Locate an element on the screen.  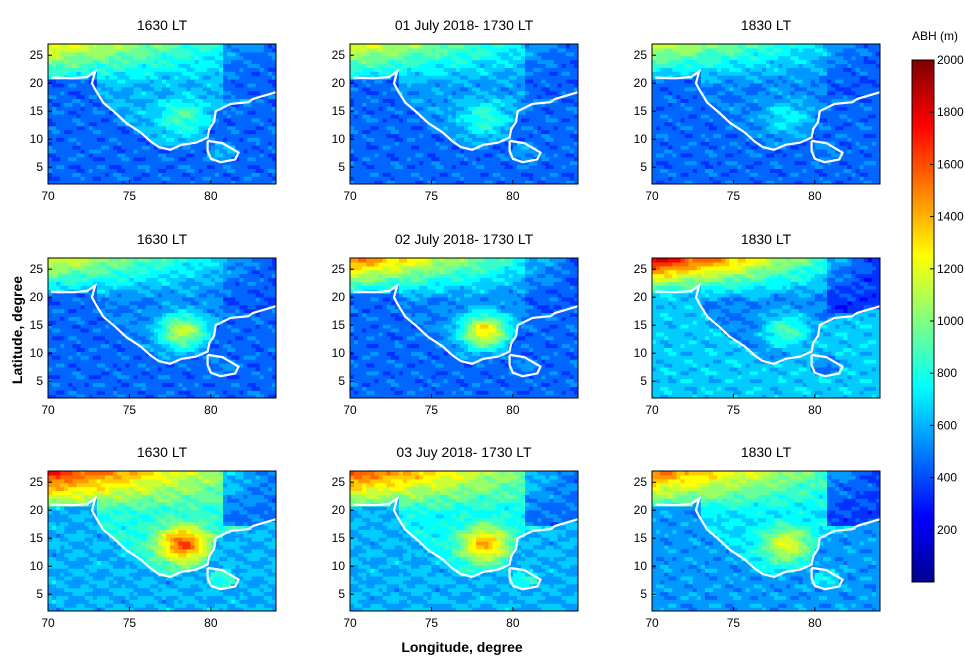
colorbar-tick-label: 400 is located at coordinates (947, 478).